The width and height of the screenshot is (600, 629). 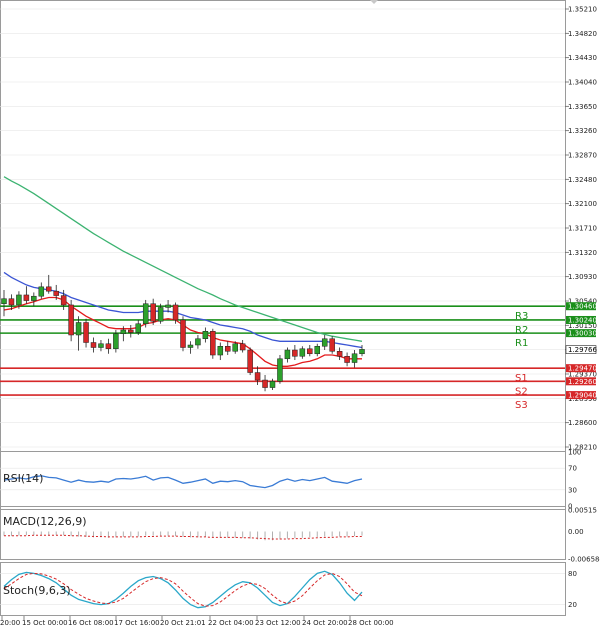 I want to click on stoch-main-line, so click(x=183, y=589).